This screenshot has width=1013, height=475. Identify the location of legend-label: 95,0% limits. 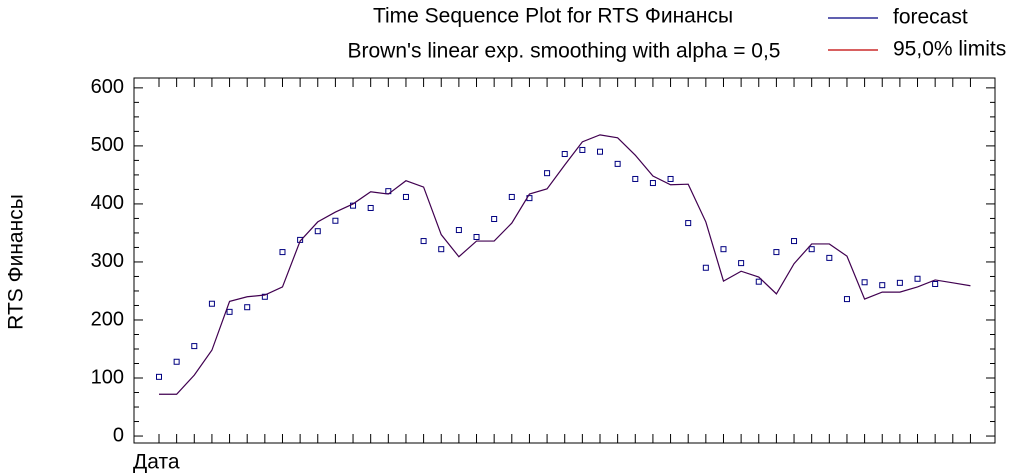
(949, 49).